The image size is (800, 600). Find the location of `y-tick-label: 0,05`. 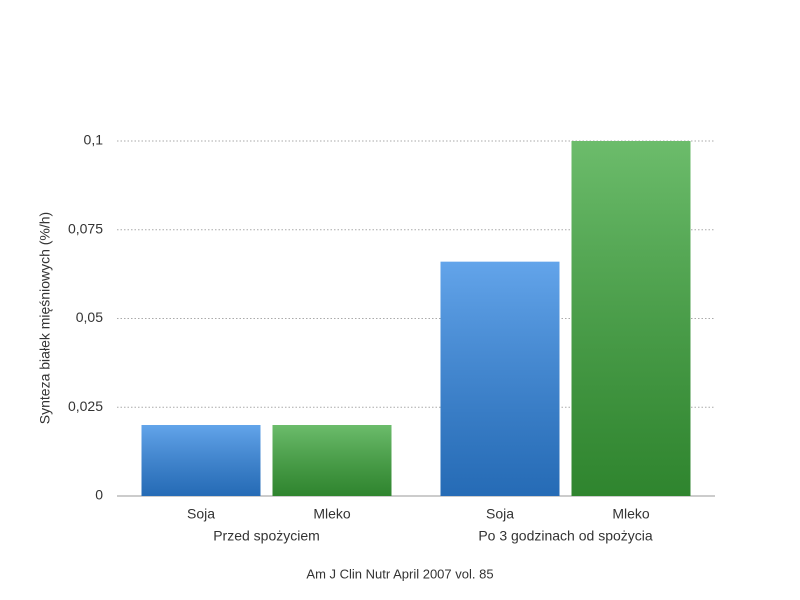

y-tick-label: 0,05 is located at coordinates (89, 317).